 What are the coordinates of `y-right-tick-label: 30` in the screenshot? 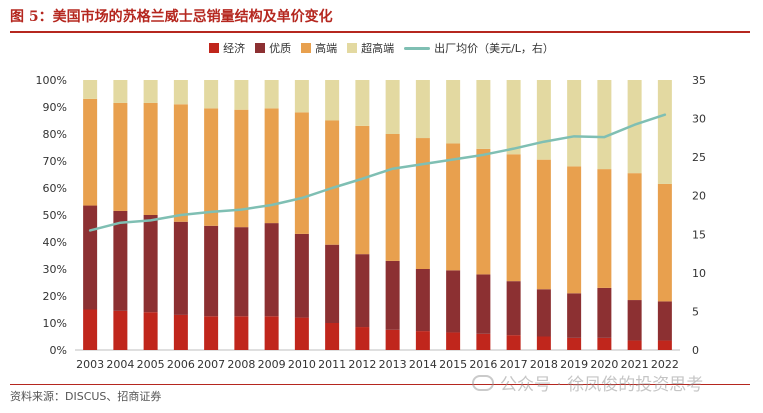 It's located at (699, 119).